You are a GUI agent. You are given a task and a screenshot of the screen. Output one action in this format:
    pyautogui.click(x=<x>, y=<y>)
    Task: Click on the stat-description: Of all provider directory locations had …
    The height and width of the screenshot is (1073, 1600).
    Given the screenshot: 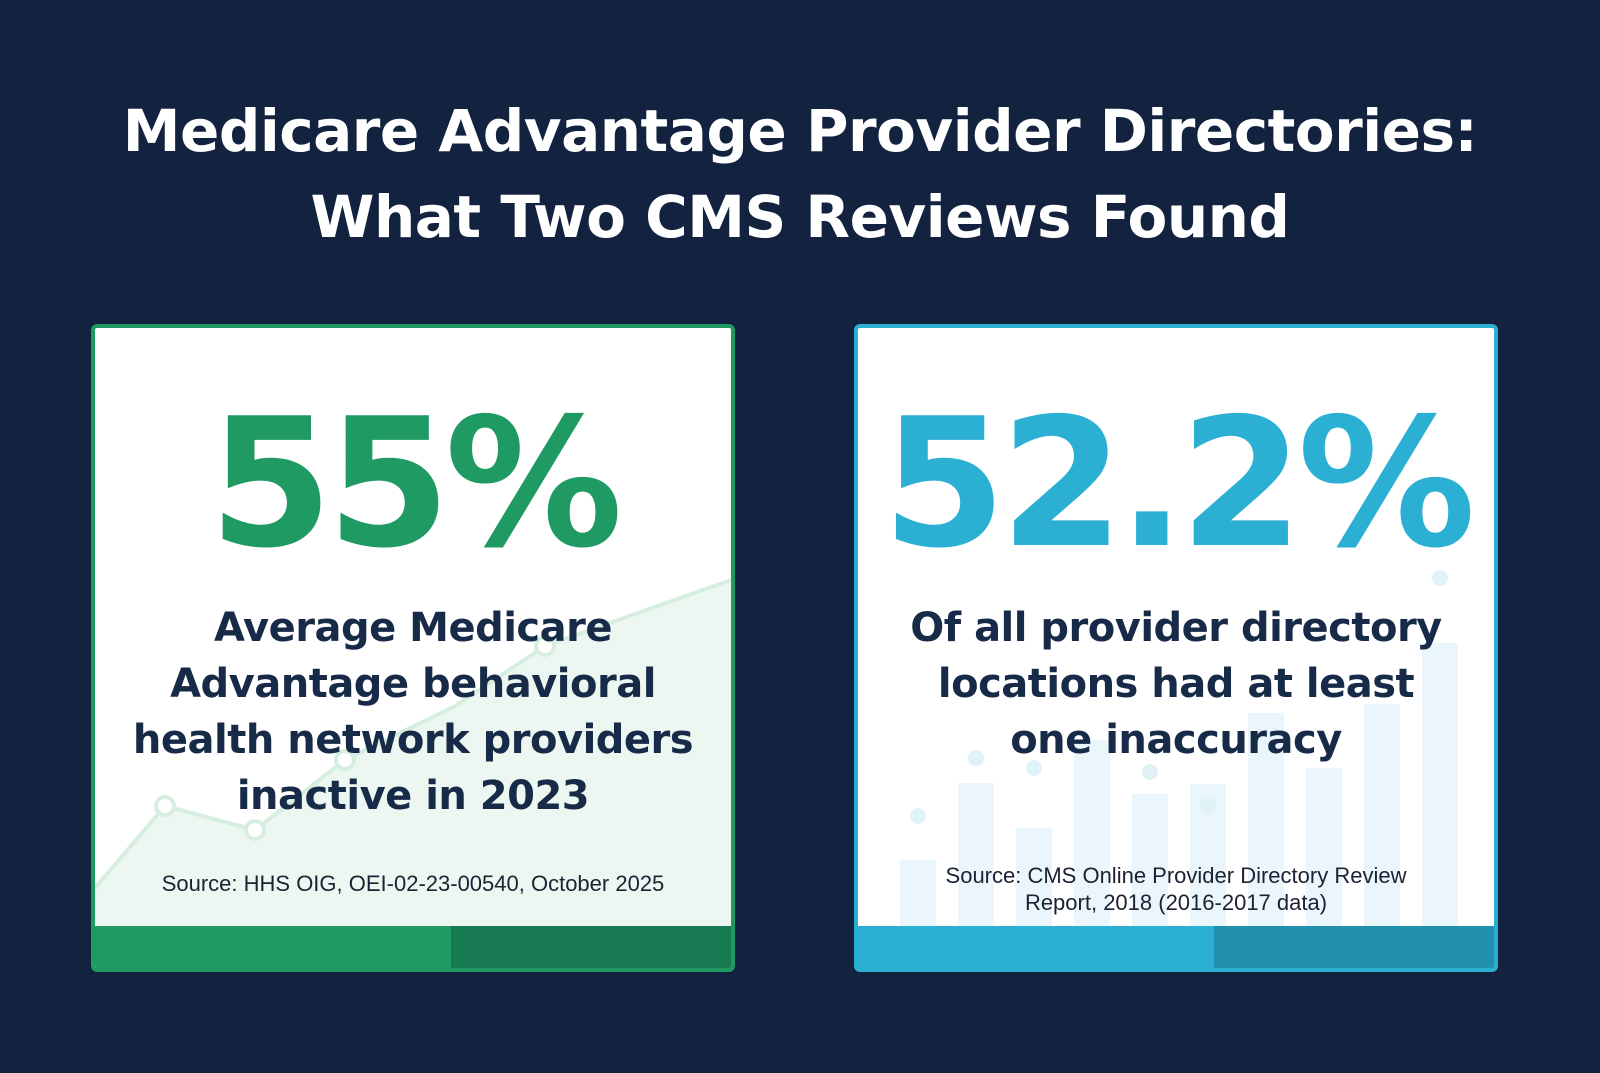 What is the action you would take?
    pyautogui.click(x=1176, y=684)
    